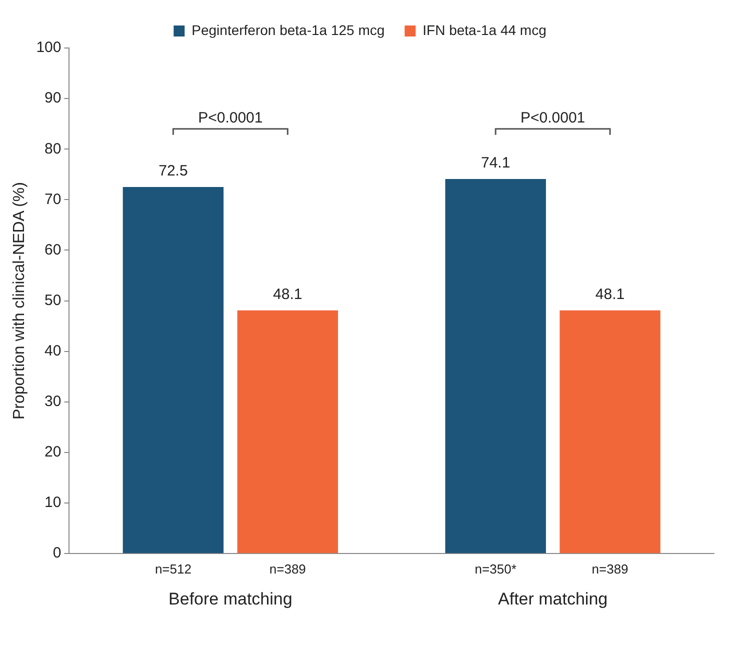 The height and width of the screenshot is (650, 734). What do you see at coordinates (53, 401) in the screenshot?
I see `y-tick-label: 30` at bounding box center [53, 401].